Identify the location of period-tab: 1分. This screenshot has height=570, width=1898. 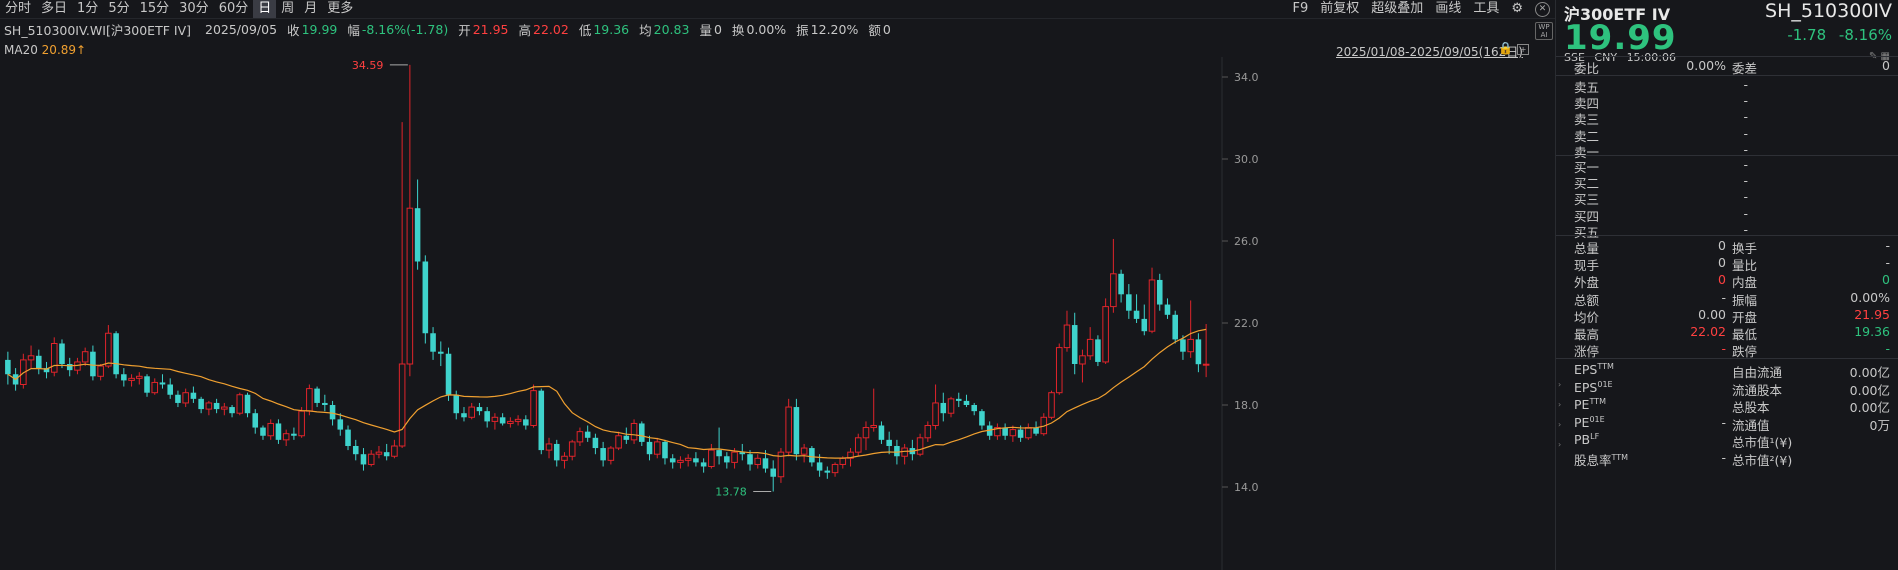
(88, 8).